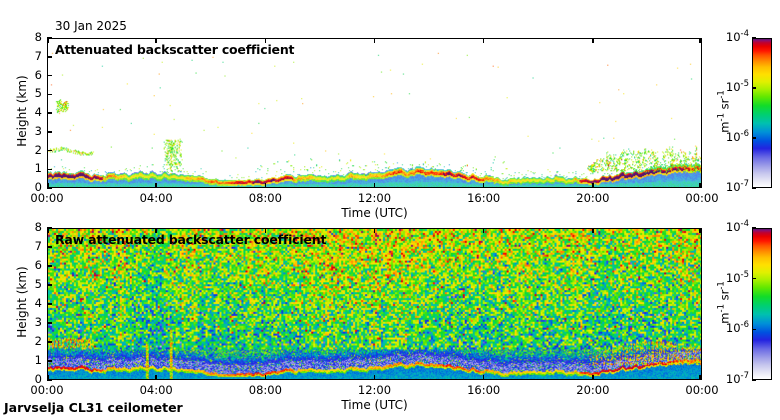  I want to click on date-label: 30 Jan 2025, so click(91, 26).